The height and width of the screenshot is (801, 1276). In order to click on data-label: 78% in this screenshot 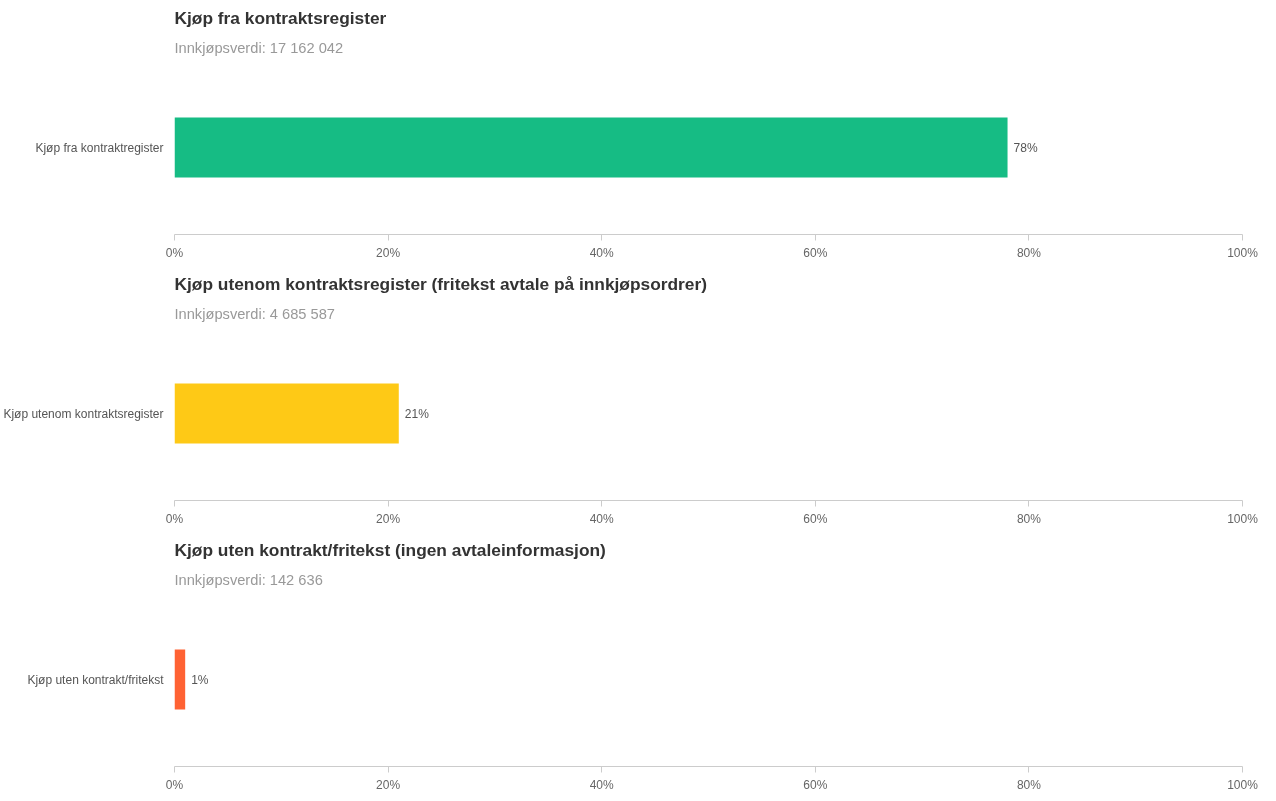, I will do `click(1025, 147)`.